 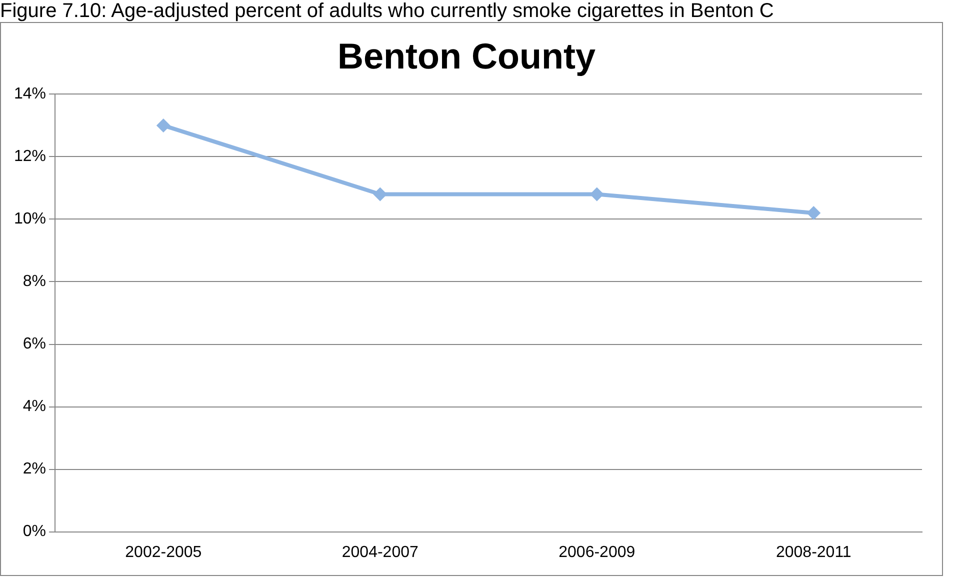 I want to click on y-tick-label: 0%, so click(x=34, y=531).